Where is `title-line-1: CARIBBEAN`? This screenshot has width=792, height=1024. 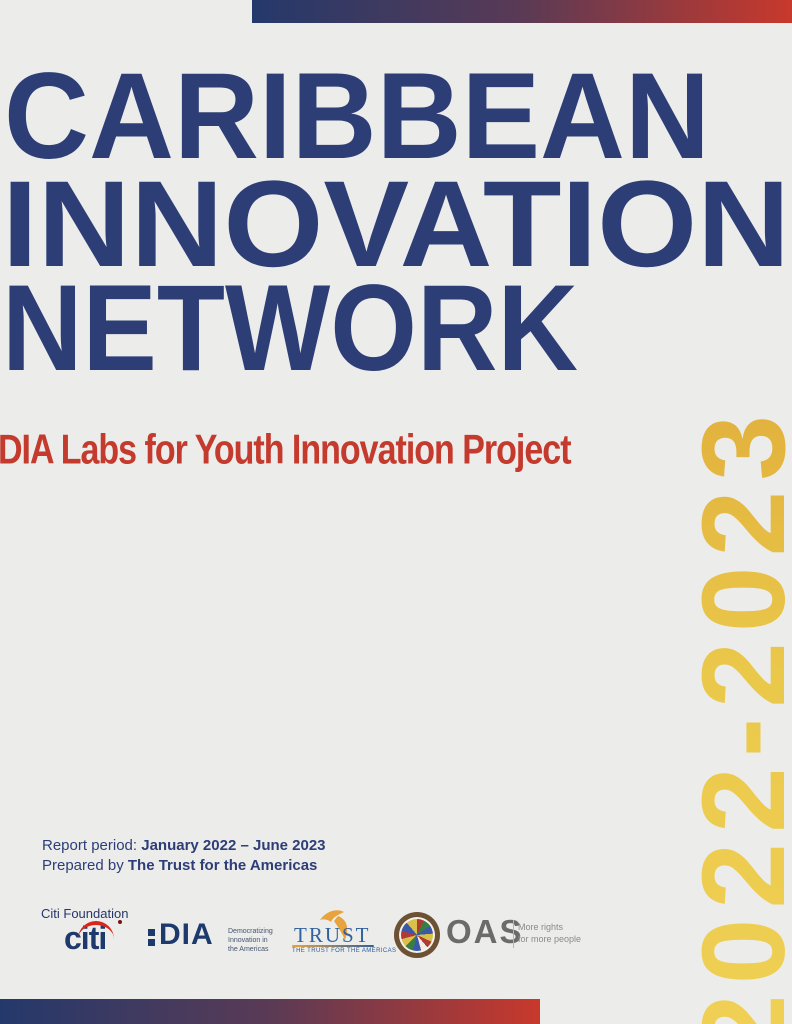
title-line-1: CARIBBEAN is located at coordinates (357, 122).